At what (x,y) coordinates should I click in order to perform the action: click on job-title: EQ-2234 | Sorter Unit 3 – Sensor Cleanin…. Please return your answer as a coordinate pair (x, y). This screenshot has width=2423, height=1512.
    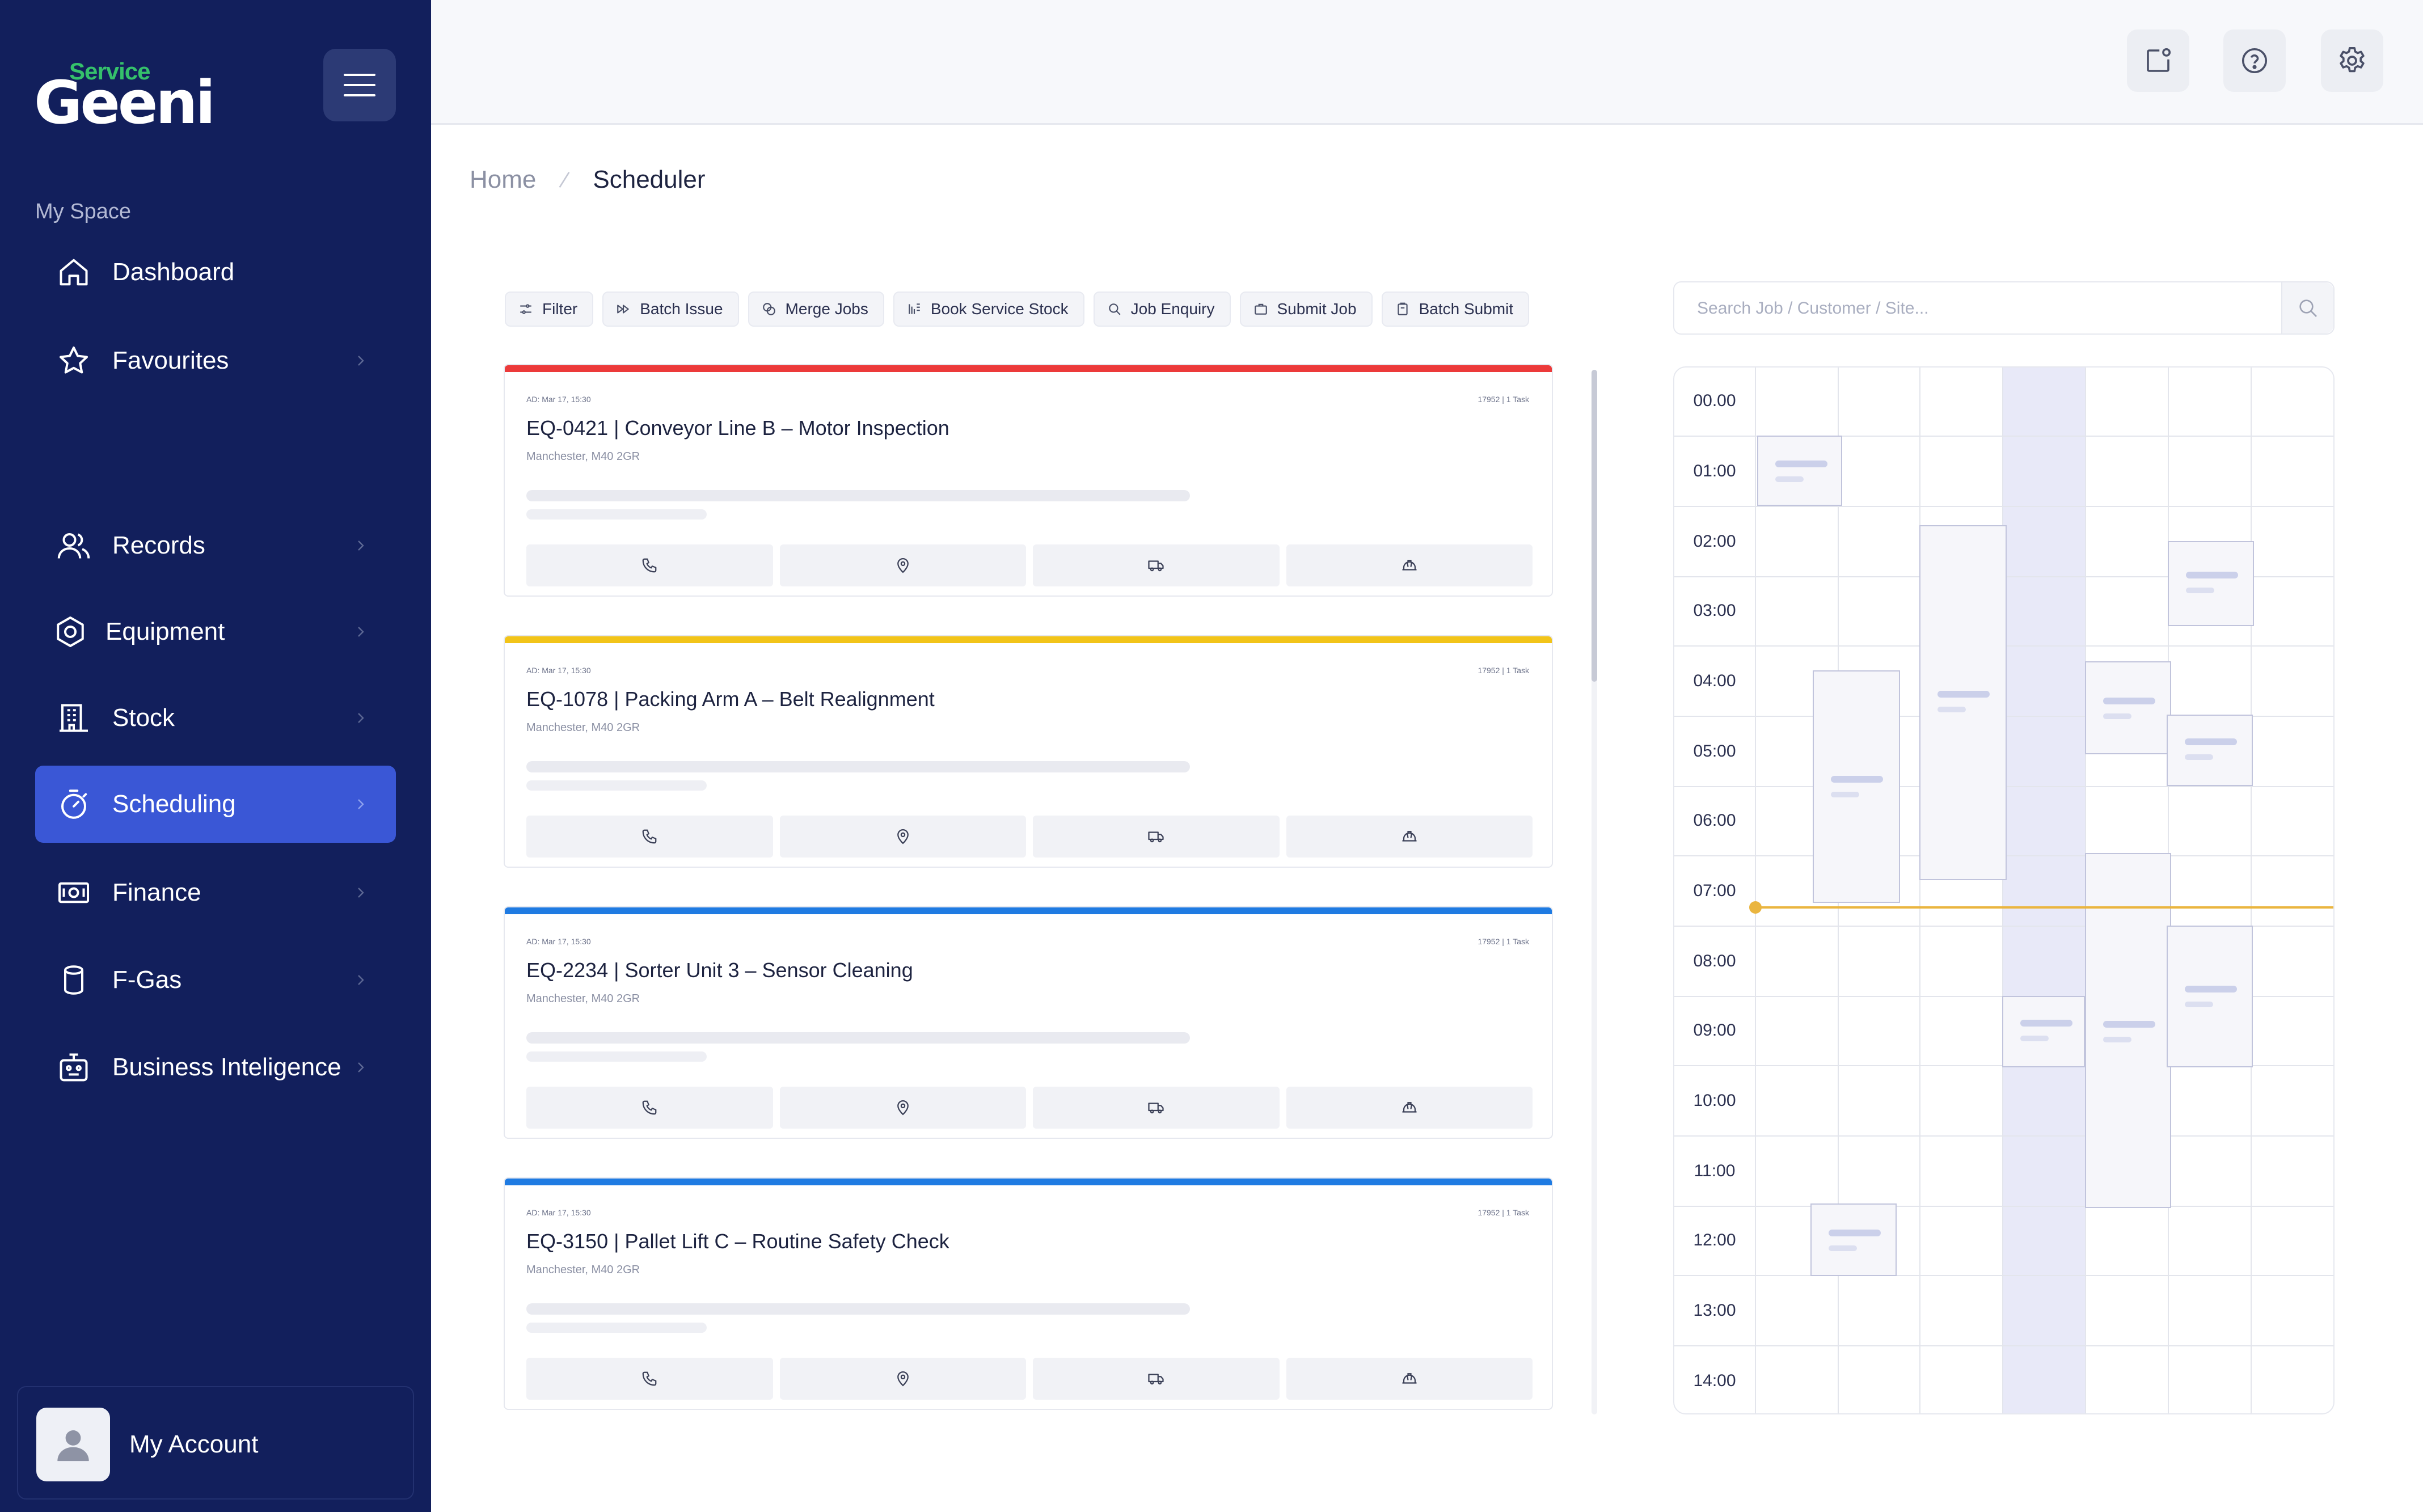
    Looking at the image, I should click on (719, 970).